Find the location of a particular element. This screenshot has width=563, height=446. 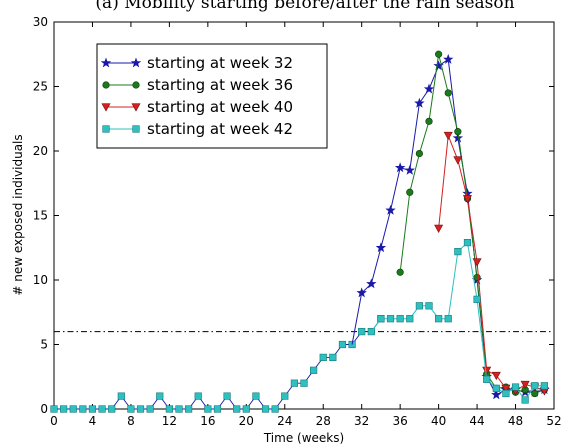

legend-label-1: starting at week 32 is located at coordinates (220, 63).